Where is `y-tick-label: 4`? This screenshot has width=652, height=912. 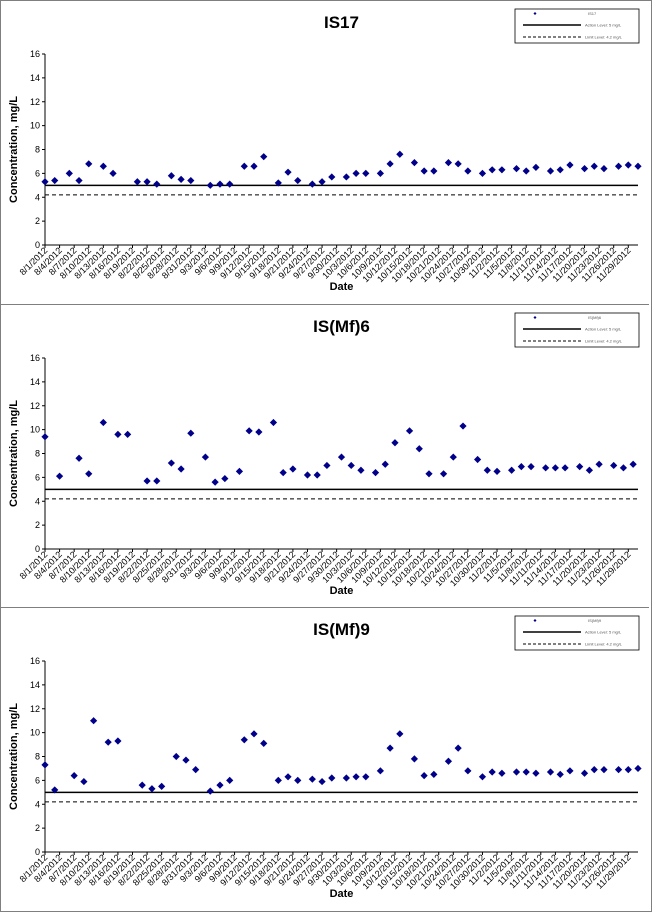 y-tick-label: 4 is located at coordinates (37, 804).